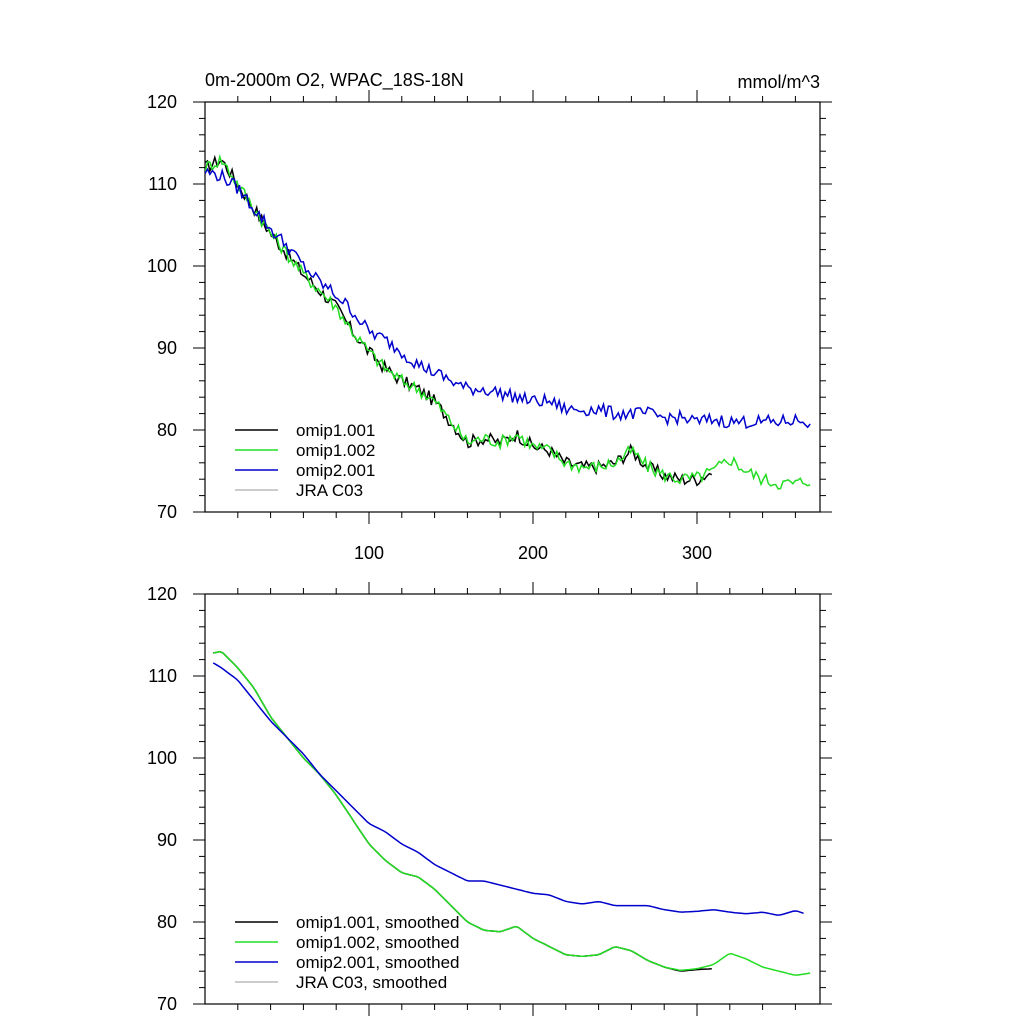 The height and width of the screenshot is (1024, 1024). What do you see at coordinates (329, 490) in the screenshot?
I see `legend-label: JRA C03` at bounding box center [329, 490].